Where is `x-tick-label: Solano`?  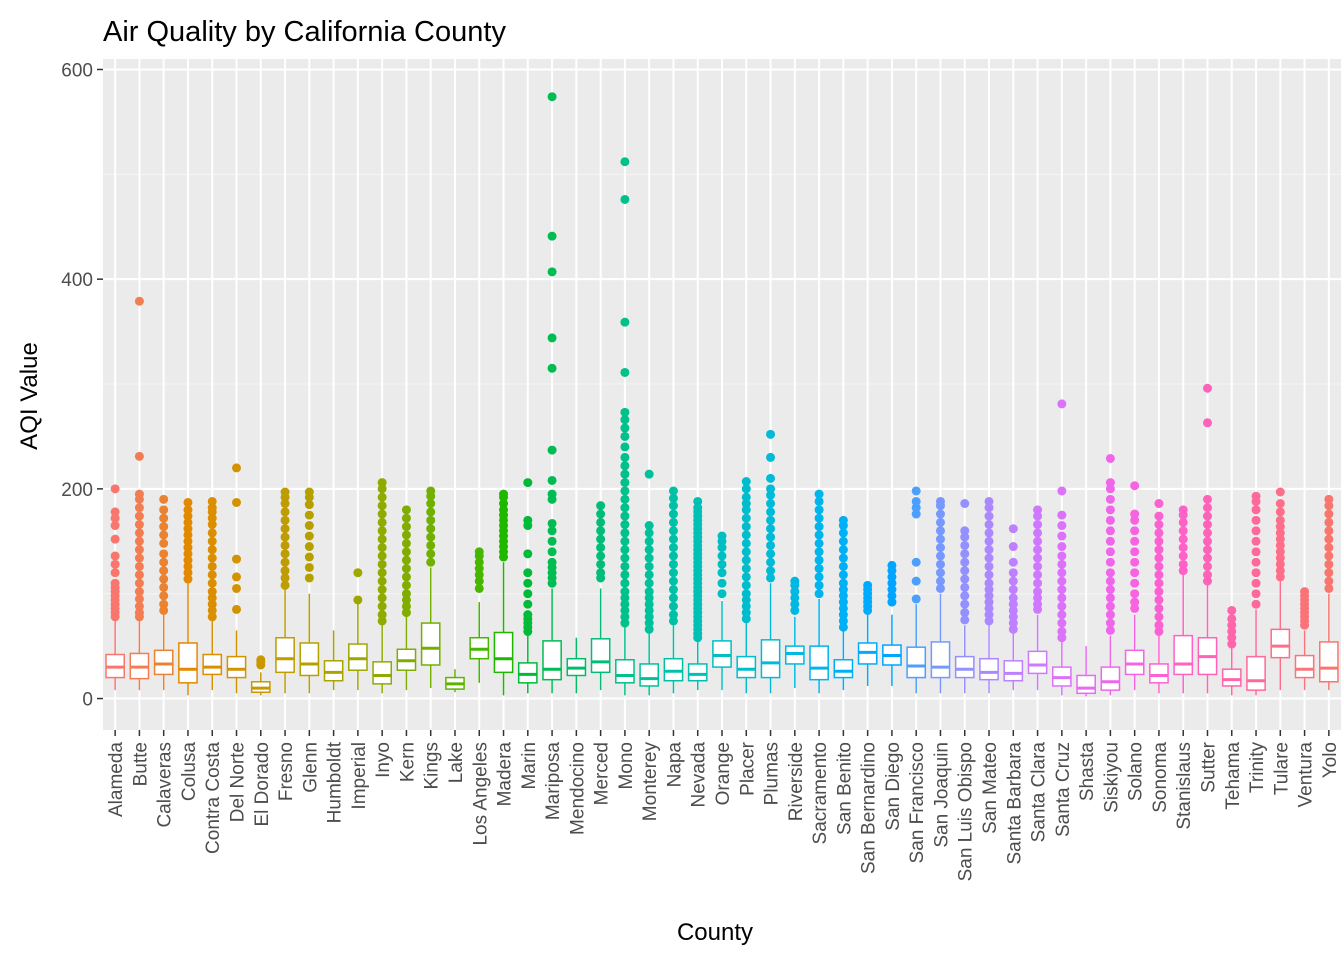 x-tick-label: Solano is located at coordinates (1136, 771).